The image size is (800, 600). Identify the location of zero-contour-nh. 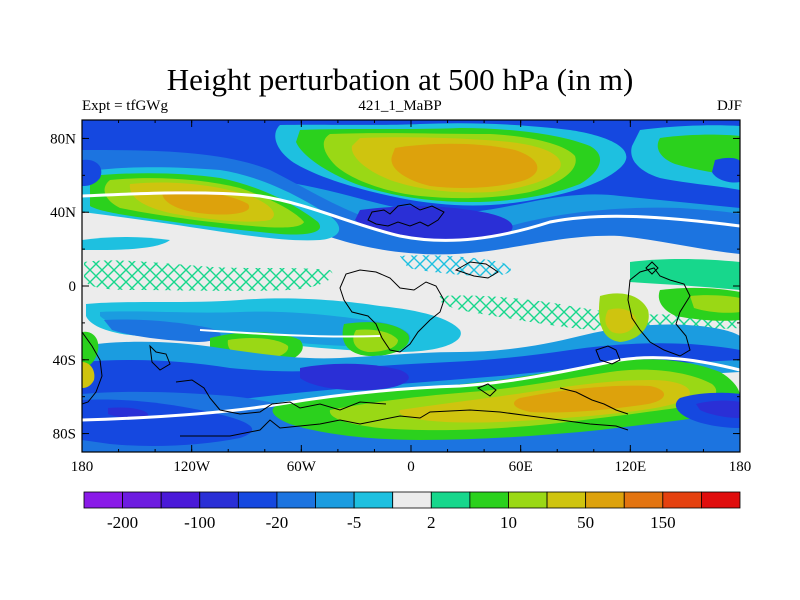
(411, 216).